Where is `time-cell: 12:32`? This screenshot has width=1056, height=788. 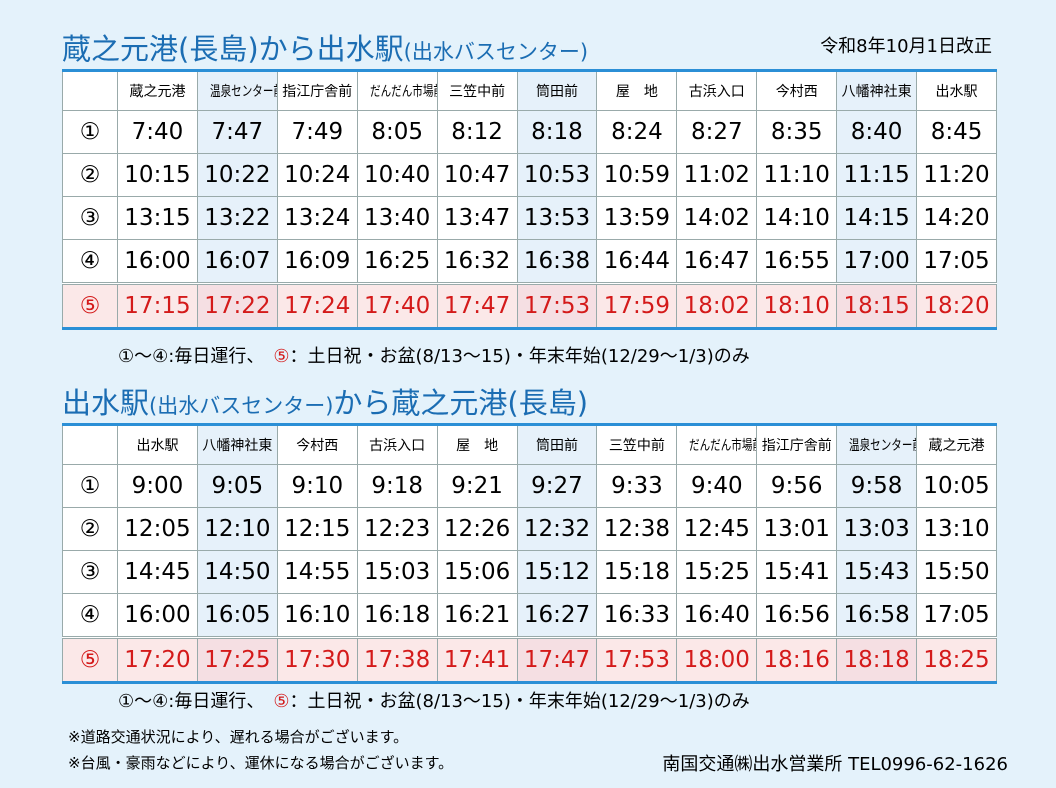 time-cell: 12:32 is located at coordinates (557, 529).